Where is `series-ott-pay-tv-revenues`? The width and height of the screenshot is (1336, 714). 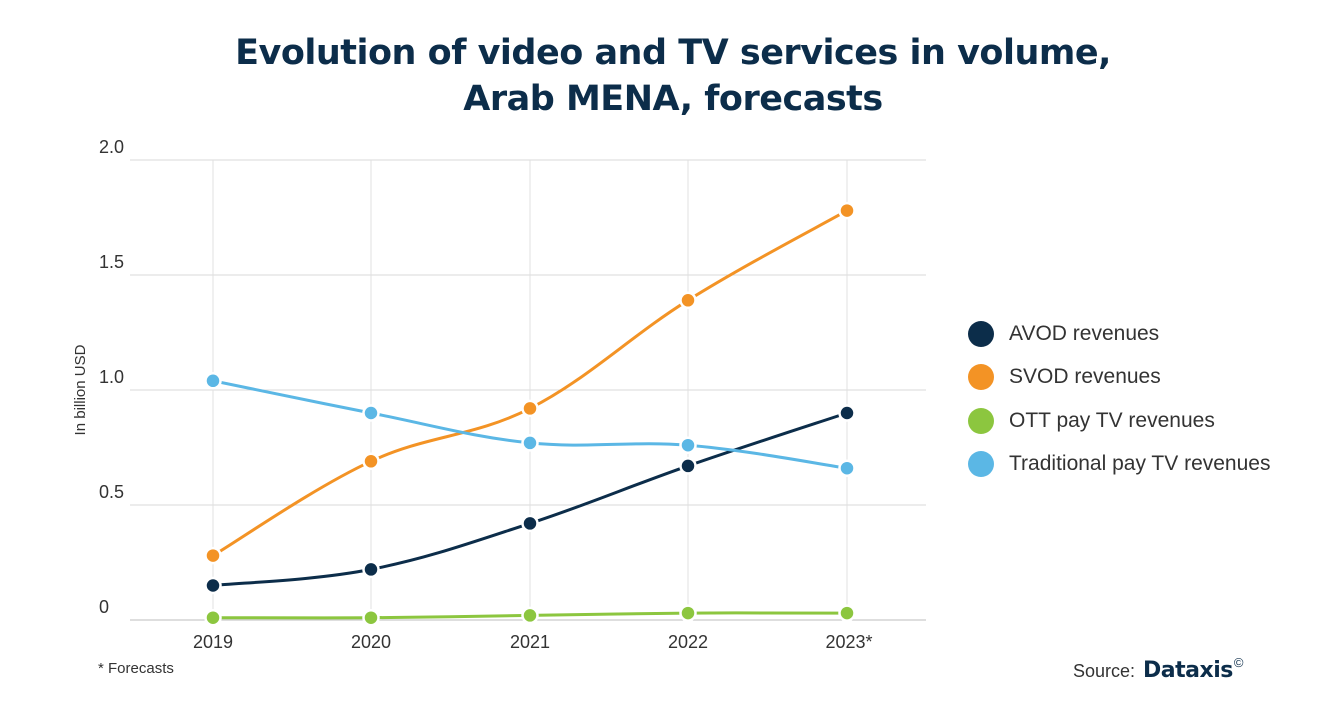 series-ott-pay-tv-revenues is located at coordinates (530, 615).